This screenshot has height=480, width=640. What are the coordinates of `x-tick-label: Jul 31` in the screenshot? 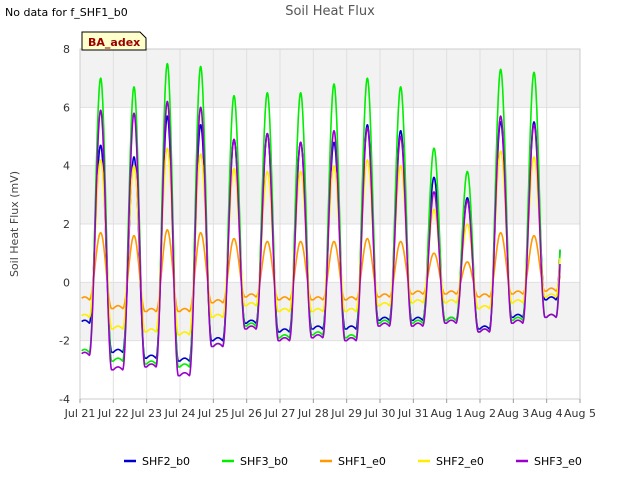 It's located at (413, 413).